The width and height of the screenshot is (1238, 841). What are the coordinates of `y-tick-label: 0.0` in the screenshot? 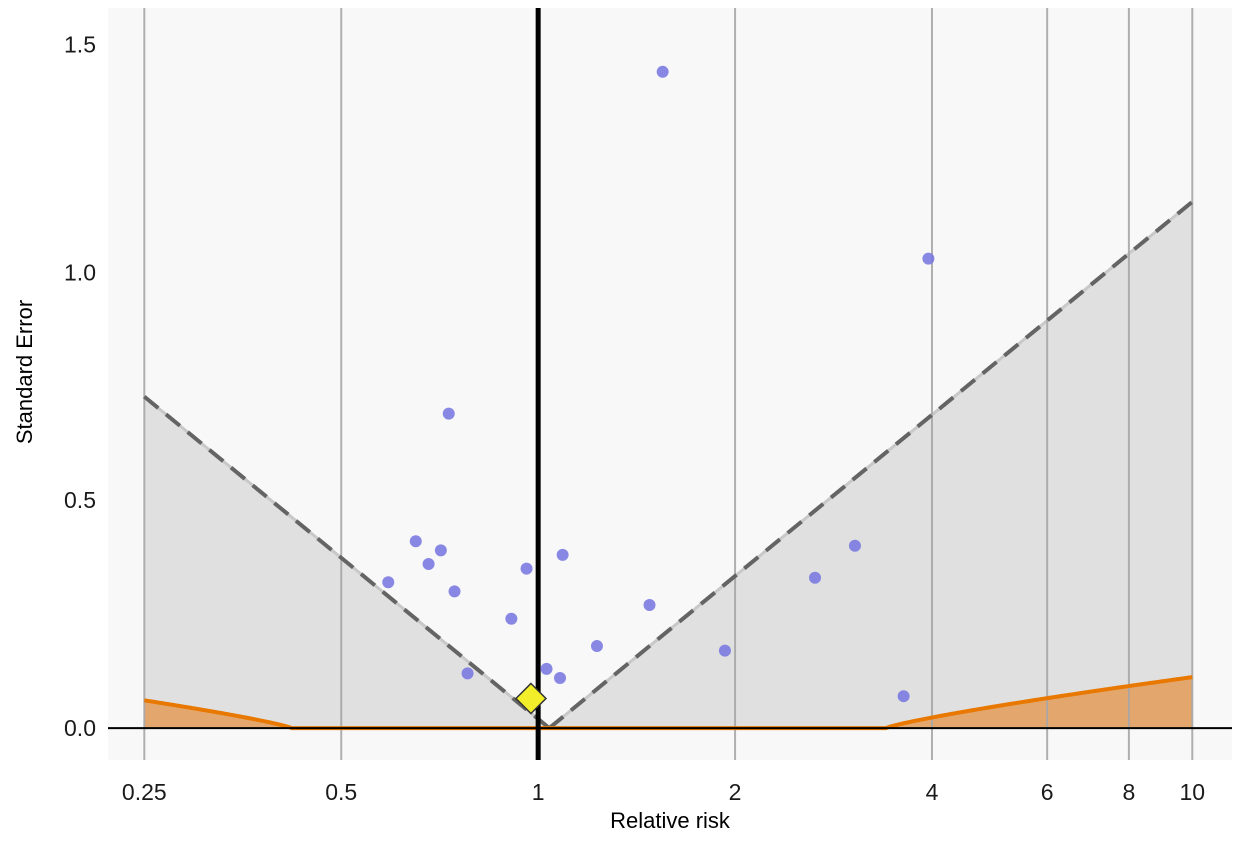 It's located at (80, 728).